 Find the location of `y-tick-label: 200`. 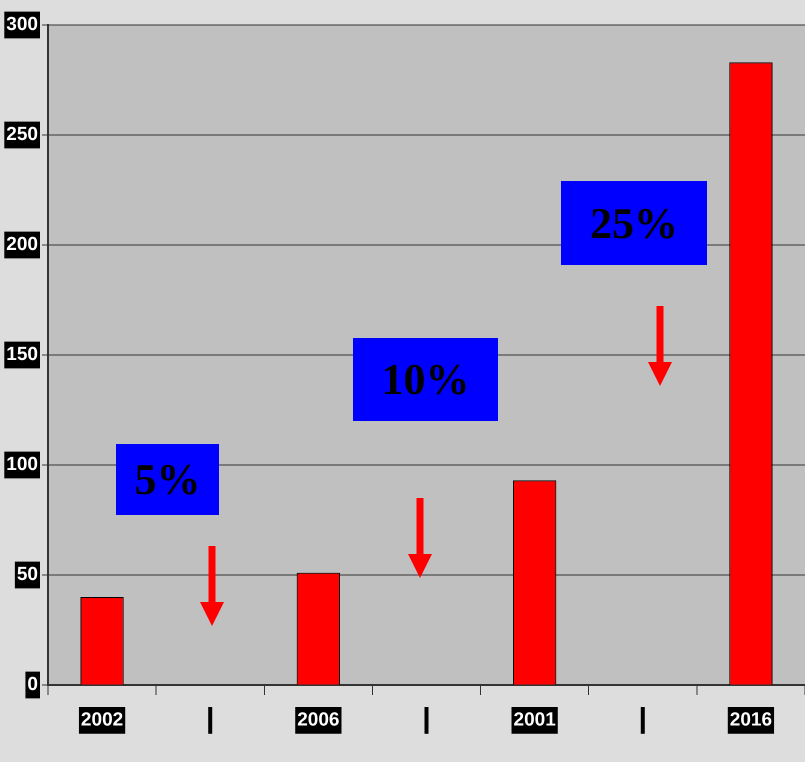

y-tick-label: 200 is located at coordinates (22, 245).